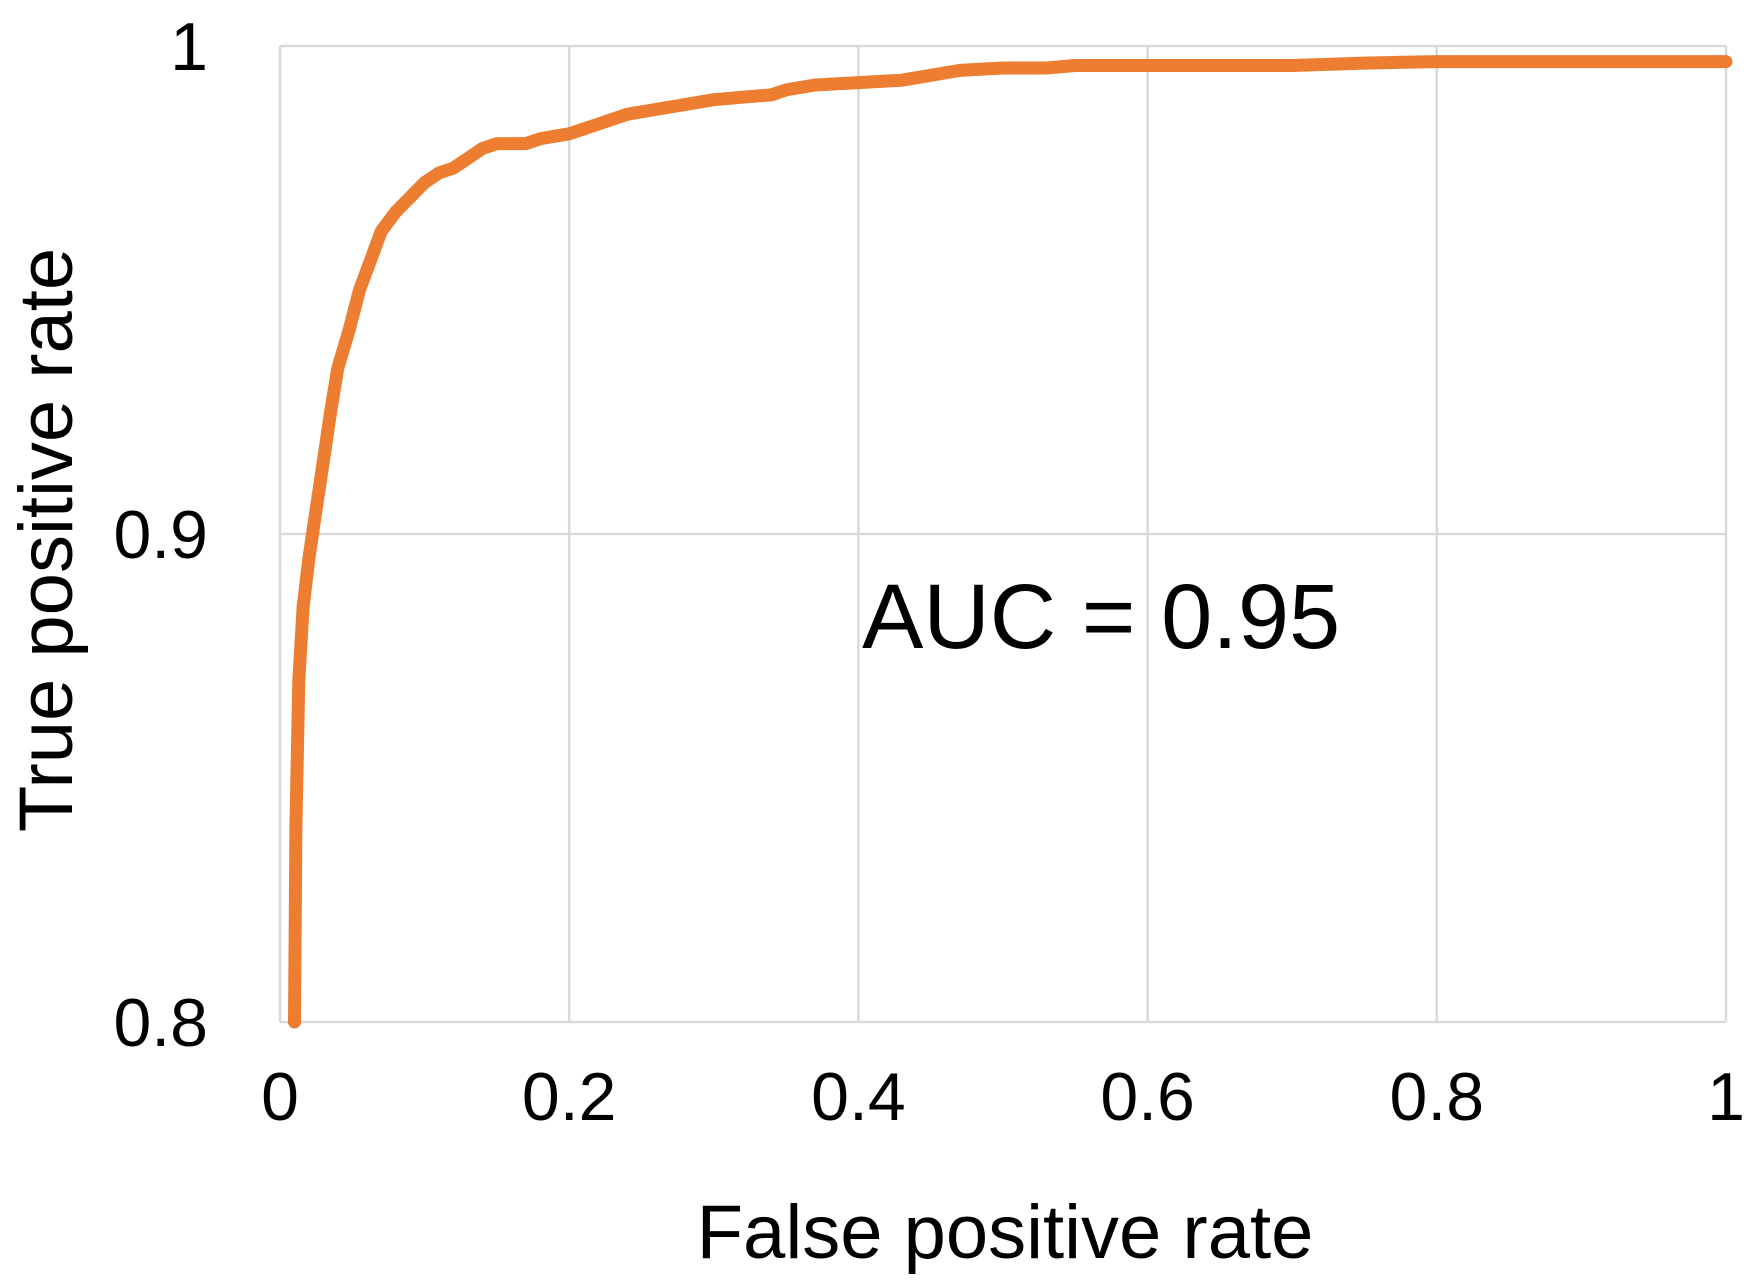 The height and width of the screenshot is (1282, 1746). What do you see at coordinates (280, 1097) in the screenshot?
I see `x-tick-label: 0` at bounding box center [280, 1097].